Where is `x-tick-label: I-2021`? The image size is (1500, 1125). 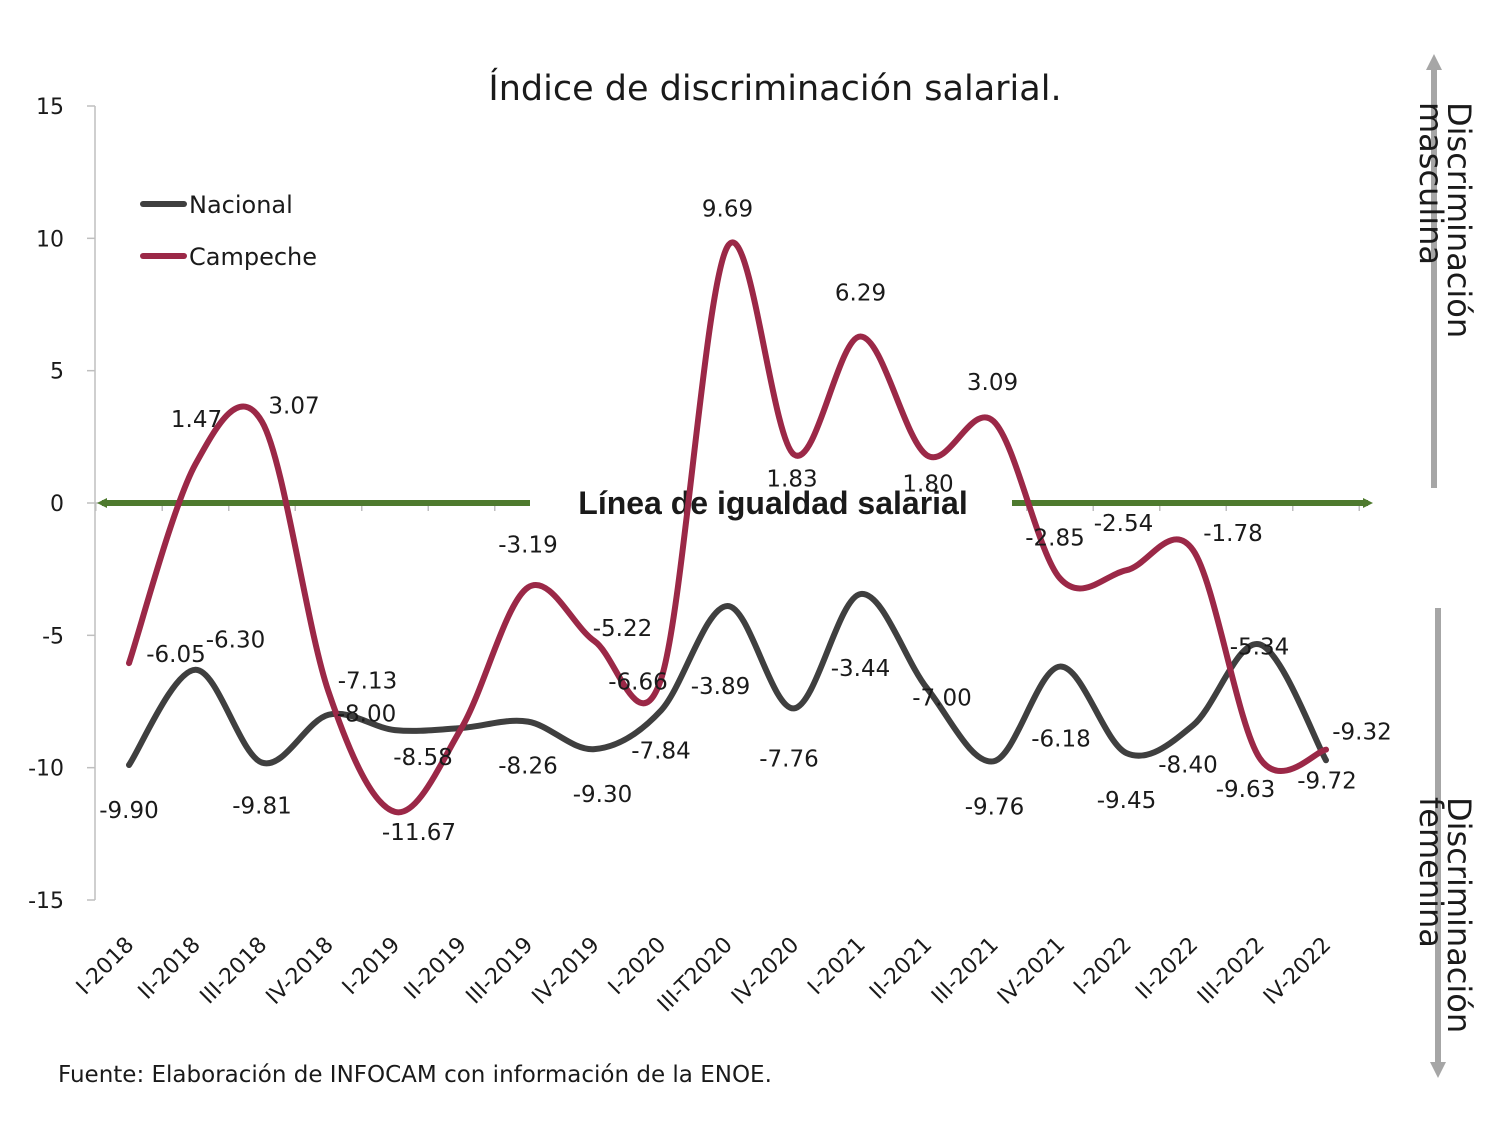
x-tick-label: I-2021 is located at coordinates (836, 966).